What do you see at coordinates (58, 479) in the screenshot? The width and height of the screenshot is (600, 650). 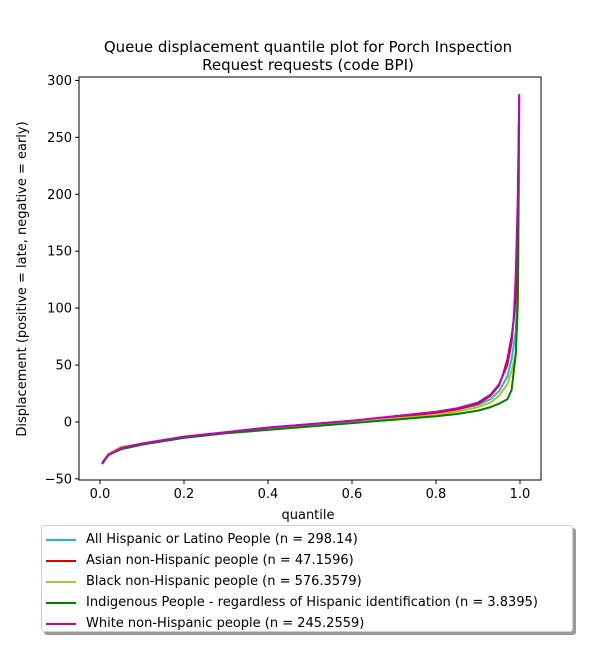 I see `y-tick-label: −50` at bounding box center [58, 479].